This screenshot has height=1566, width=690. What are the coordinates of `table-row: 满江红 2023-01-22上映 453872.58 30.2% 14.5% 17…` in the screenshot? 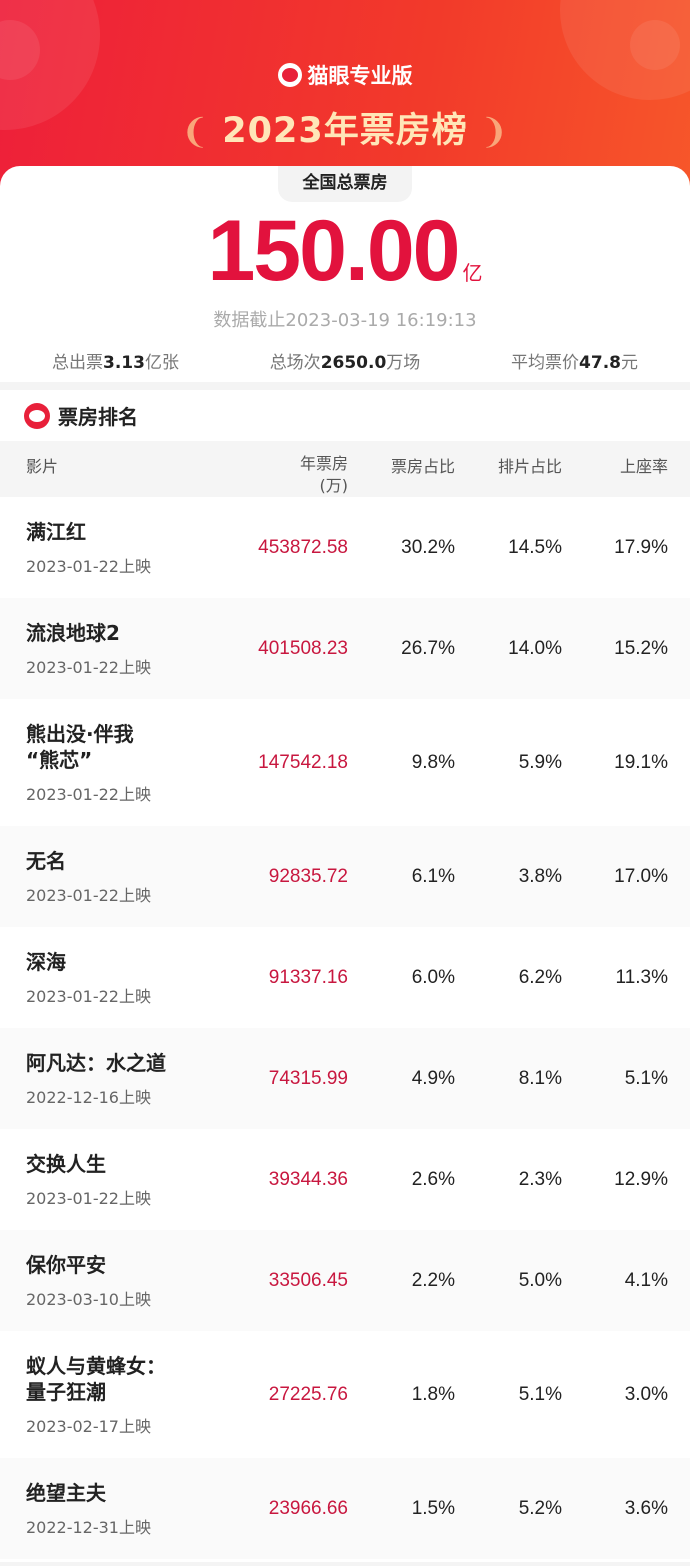 It's located at (345, 547).